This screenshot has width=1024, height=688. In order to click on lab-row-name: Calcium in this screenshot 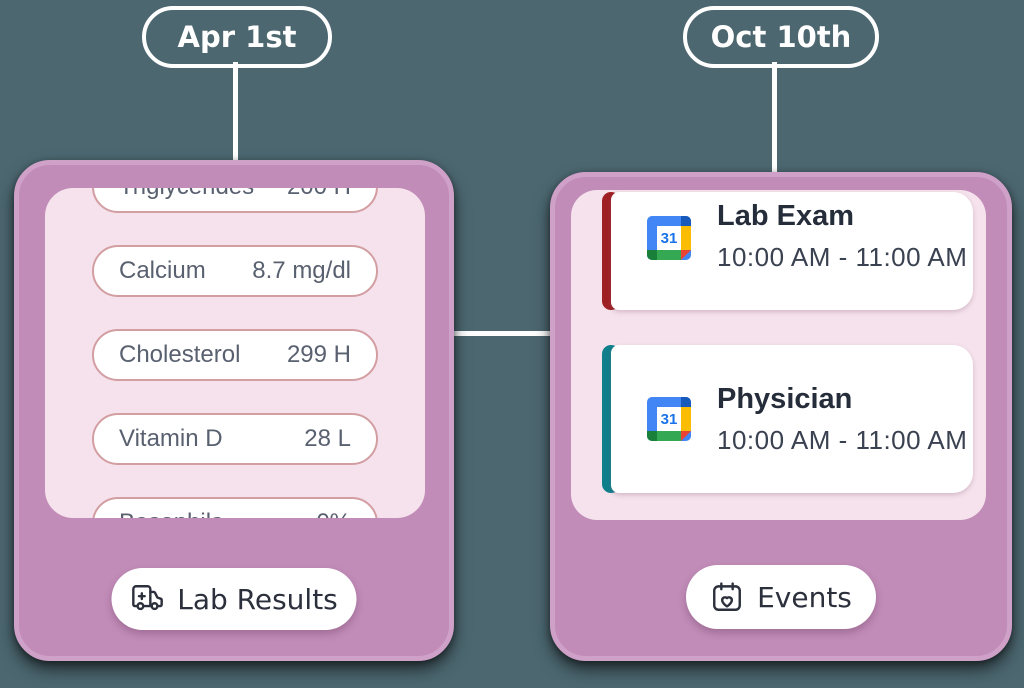, I will do `click(162, 270)`.